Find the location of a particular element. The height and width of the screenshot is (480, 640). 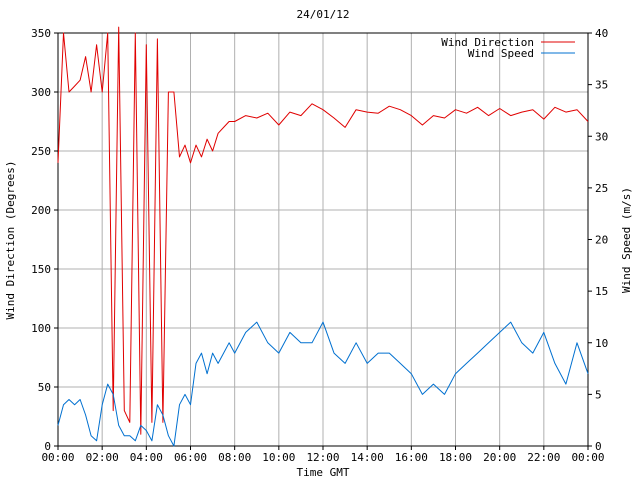

y-left-tick-label: 50 is located at coordinates (44, 387).